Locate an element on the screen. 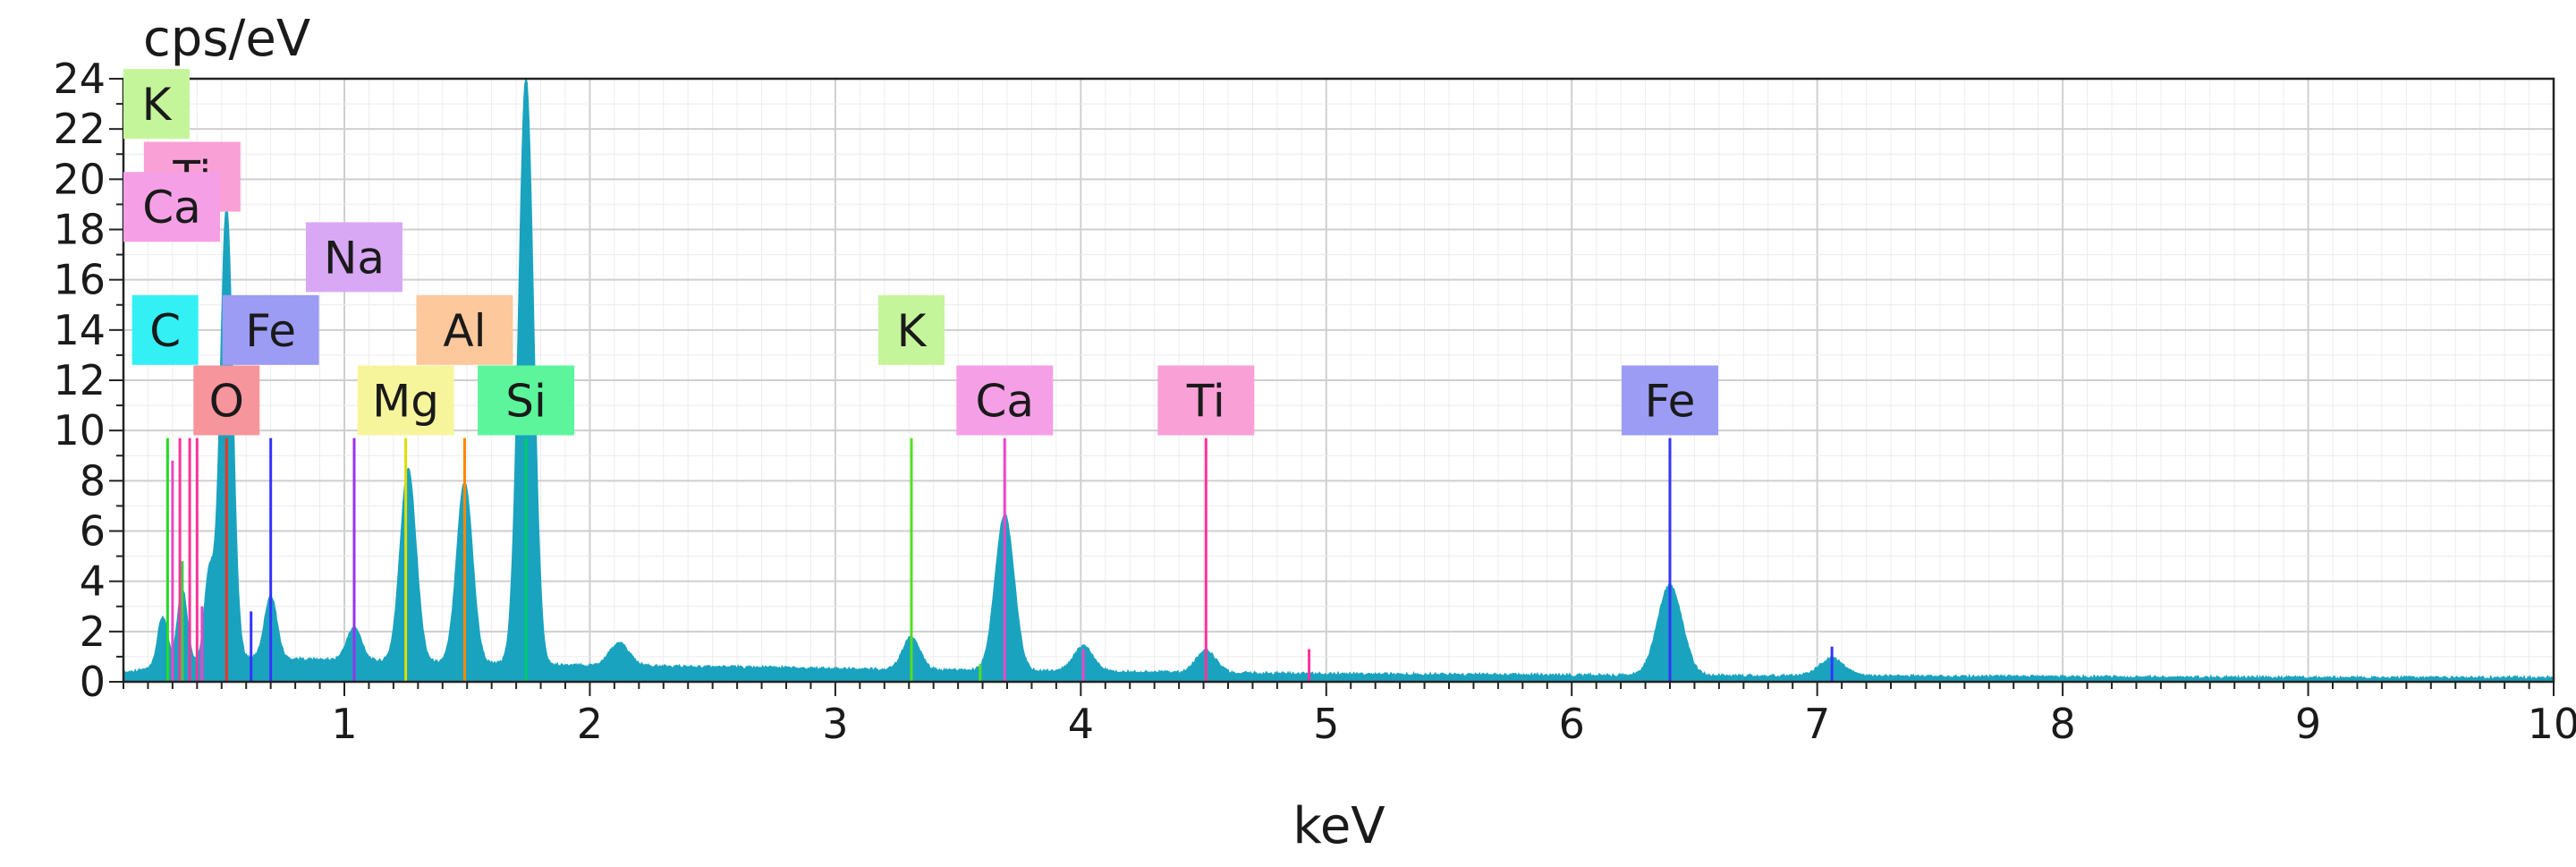 The width and height of the screenshot is (2576, 867). element-label-text: Mg is located at coordinates (405, 401).